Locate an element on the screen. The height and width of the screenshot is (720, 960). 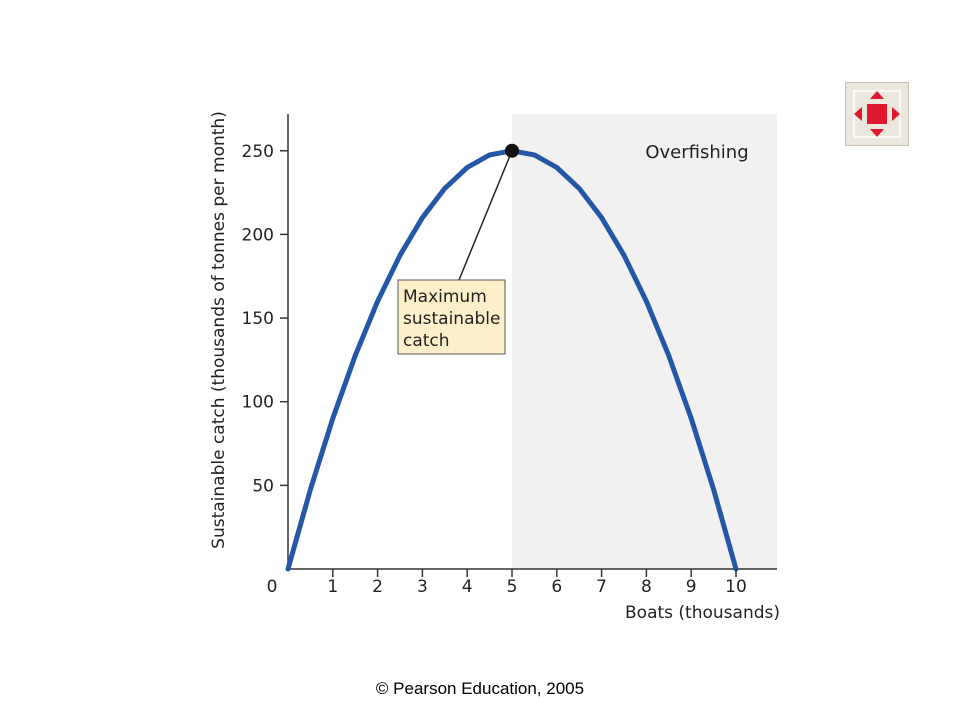
fullscreen-arrows-icon is located at coordinates (877, 114).